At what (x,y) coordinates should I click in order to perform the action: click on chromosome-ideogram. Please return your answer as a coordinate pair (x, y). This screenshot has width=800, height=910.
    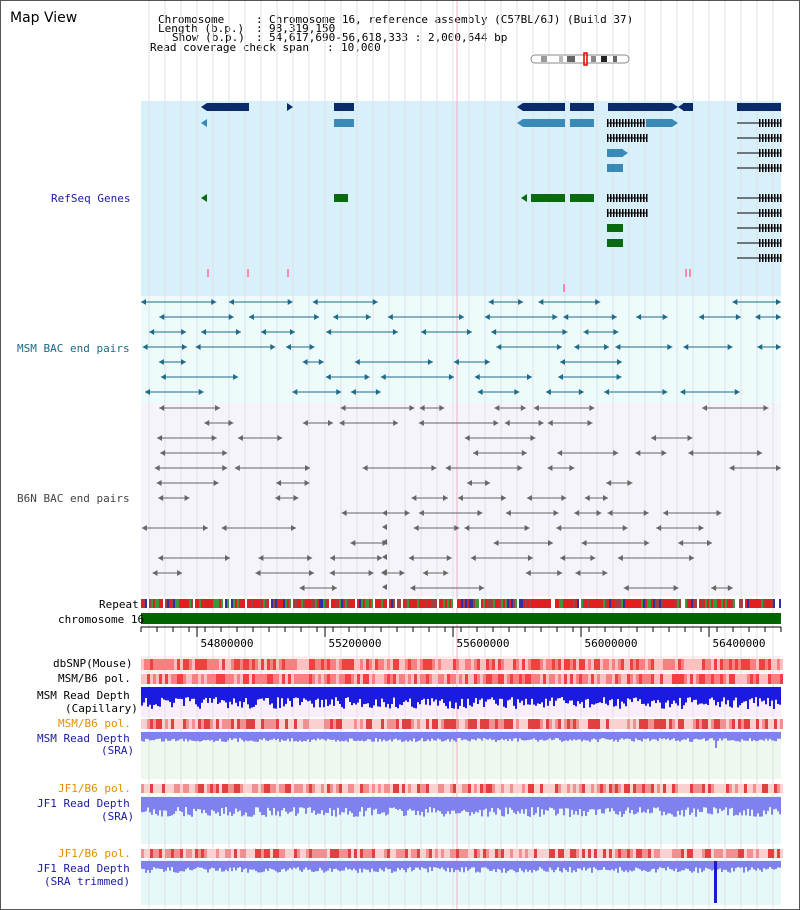
    Looking at the image, I should click on (580, 59).